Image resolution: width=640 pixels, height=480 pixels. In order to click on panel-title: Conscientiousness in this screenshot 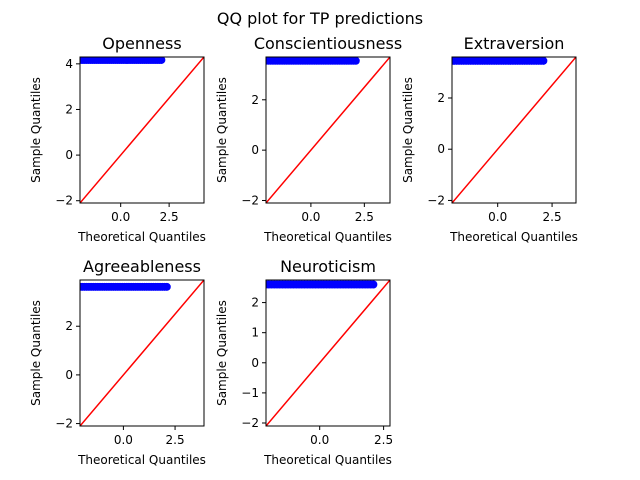, I will do `click(328, 43)`.